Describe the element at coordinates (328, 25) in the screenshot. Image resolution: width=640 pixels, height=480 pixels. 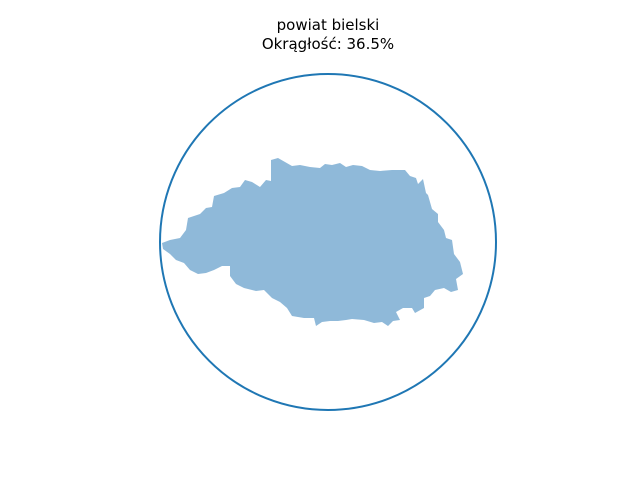
I see `figure-title-line-1: powiat bielski` at that location.